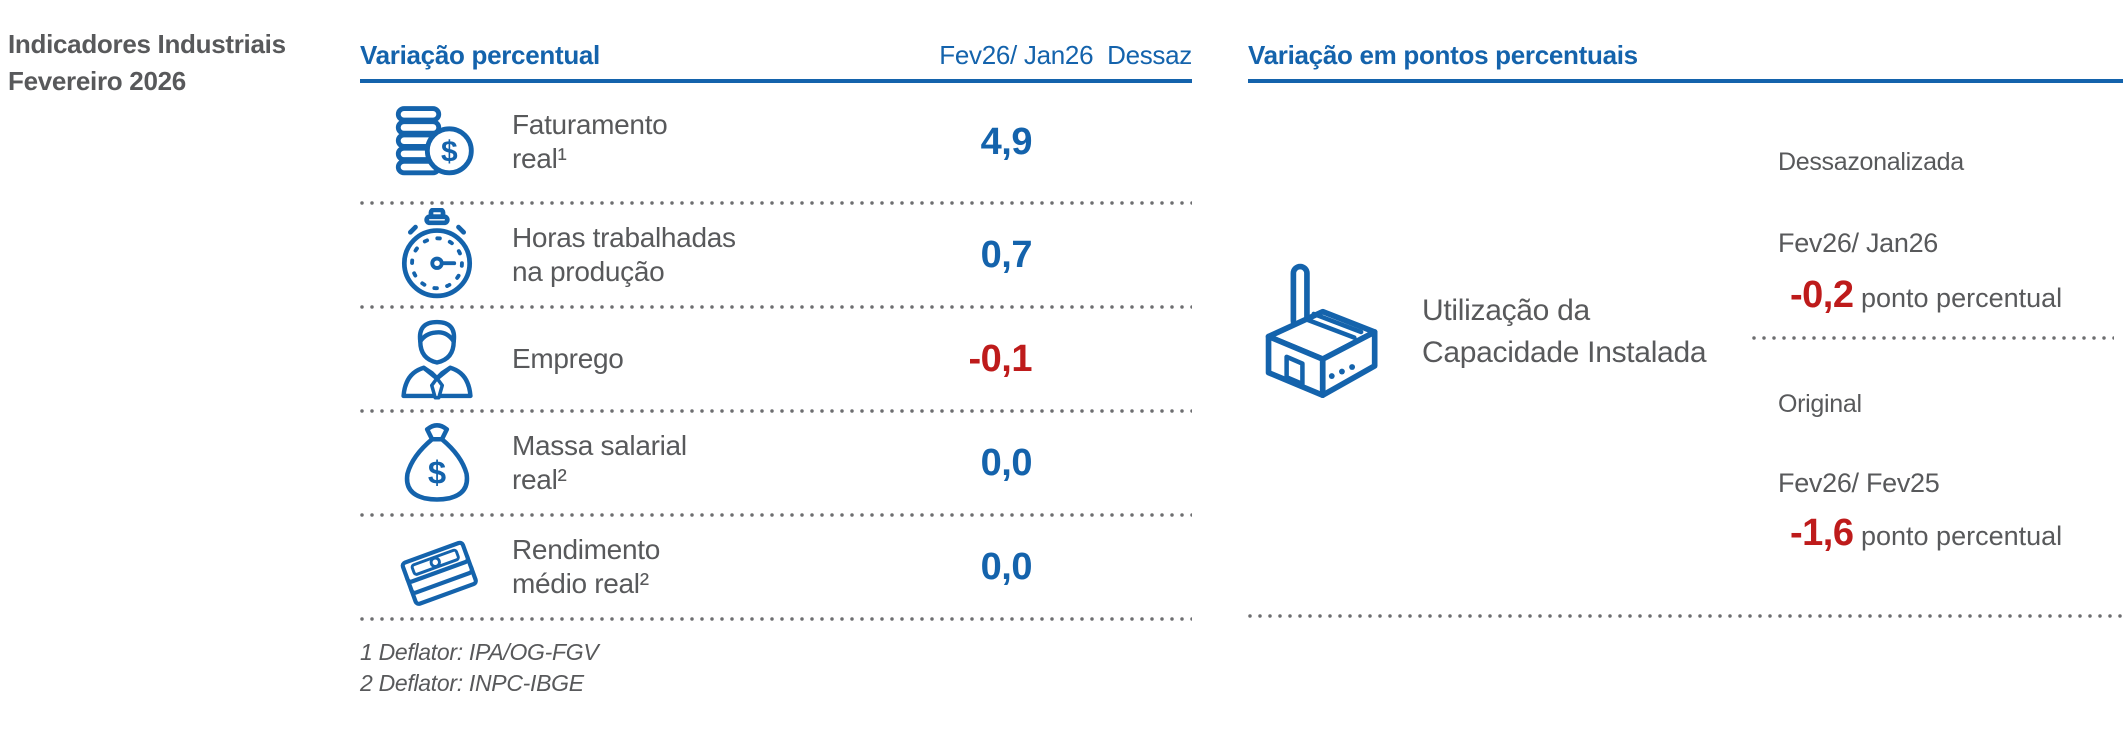  I want to click on table-row: Horas trabalhadas na produção 0,7, so click(776, 255).